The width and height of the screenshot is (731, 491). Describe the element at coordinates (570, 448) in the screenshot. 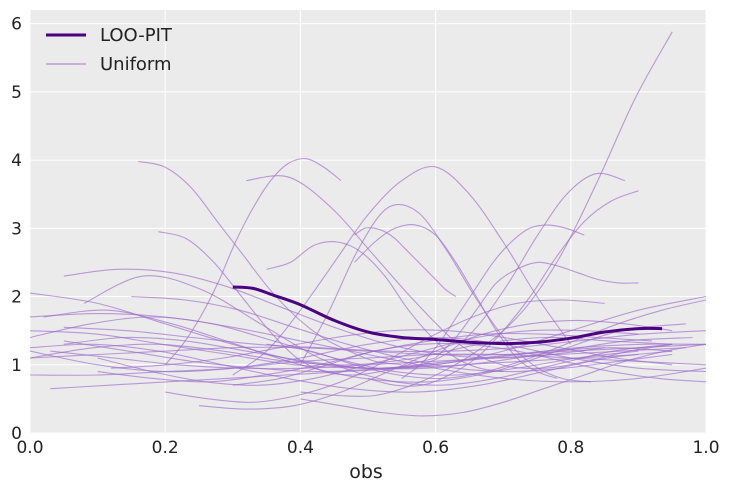

I see `x-tick-label: 0.8` at that location.